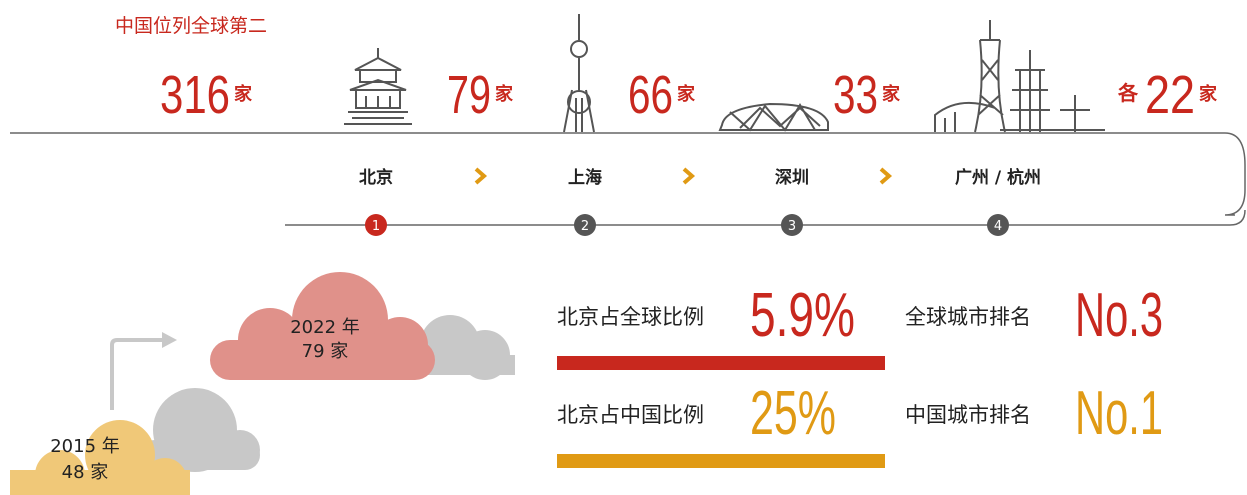 This screenshot has height=495, width=1247. I want to click on timeline-bottom, so click(765, 217).